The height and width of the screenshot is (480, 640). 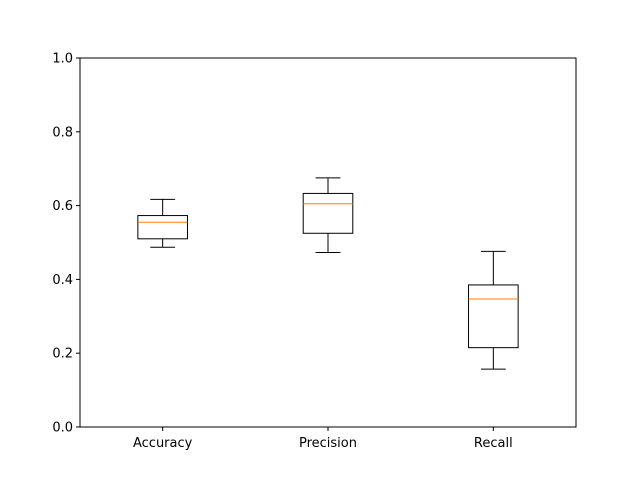 I want to click on y-axis: 0.0 0.2 0.4 0.6 0.8 1.0, so click(x=66, y=244).